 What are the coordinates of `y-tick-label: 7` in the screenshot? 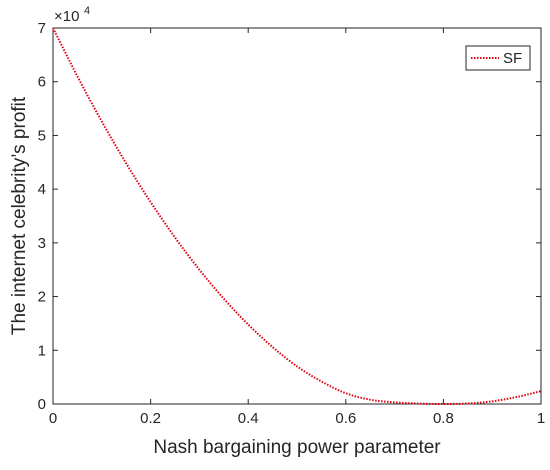 It's located at (42, 28).